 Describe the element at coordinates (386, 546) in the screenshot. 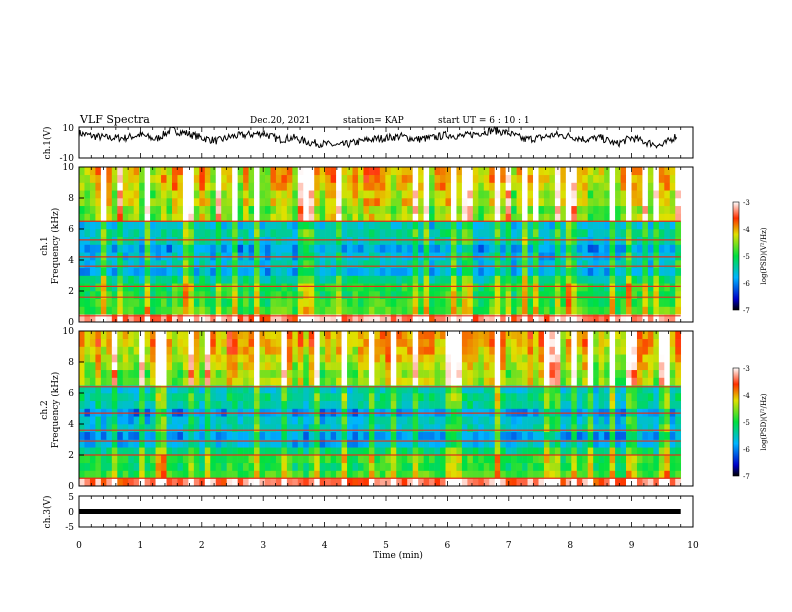

I see `time-axis-tick-label: 5` at that location.